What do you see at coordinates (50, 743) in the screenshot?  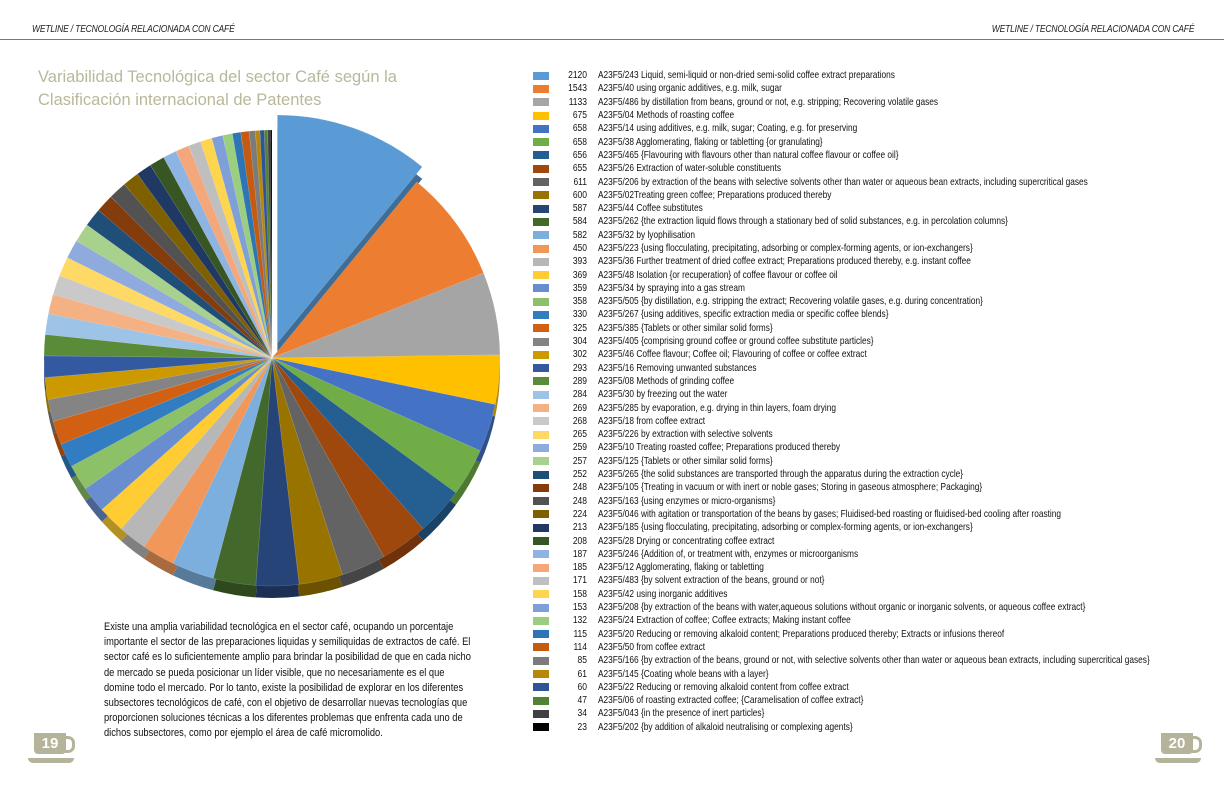 I see `page-number-text: 19` at bounding box center [50, 743].